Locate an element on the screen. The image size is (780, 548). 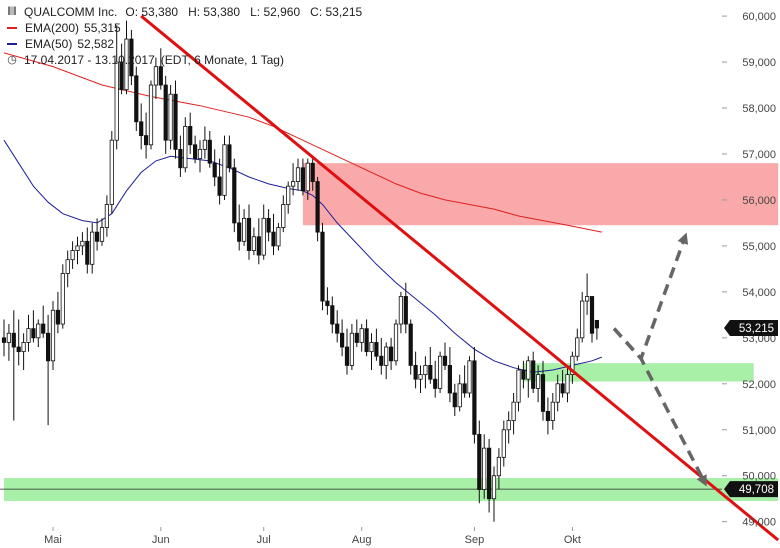
price-tag-box is located at coordinates (751, 489).